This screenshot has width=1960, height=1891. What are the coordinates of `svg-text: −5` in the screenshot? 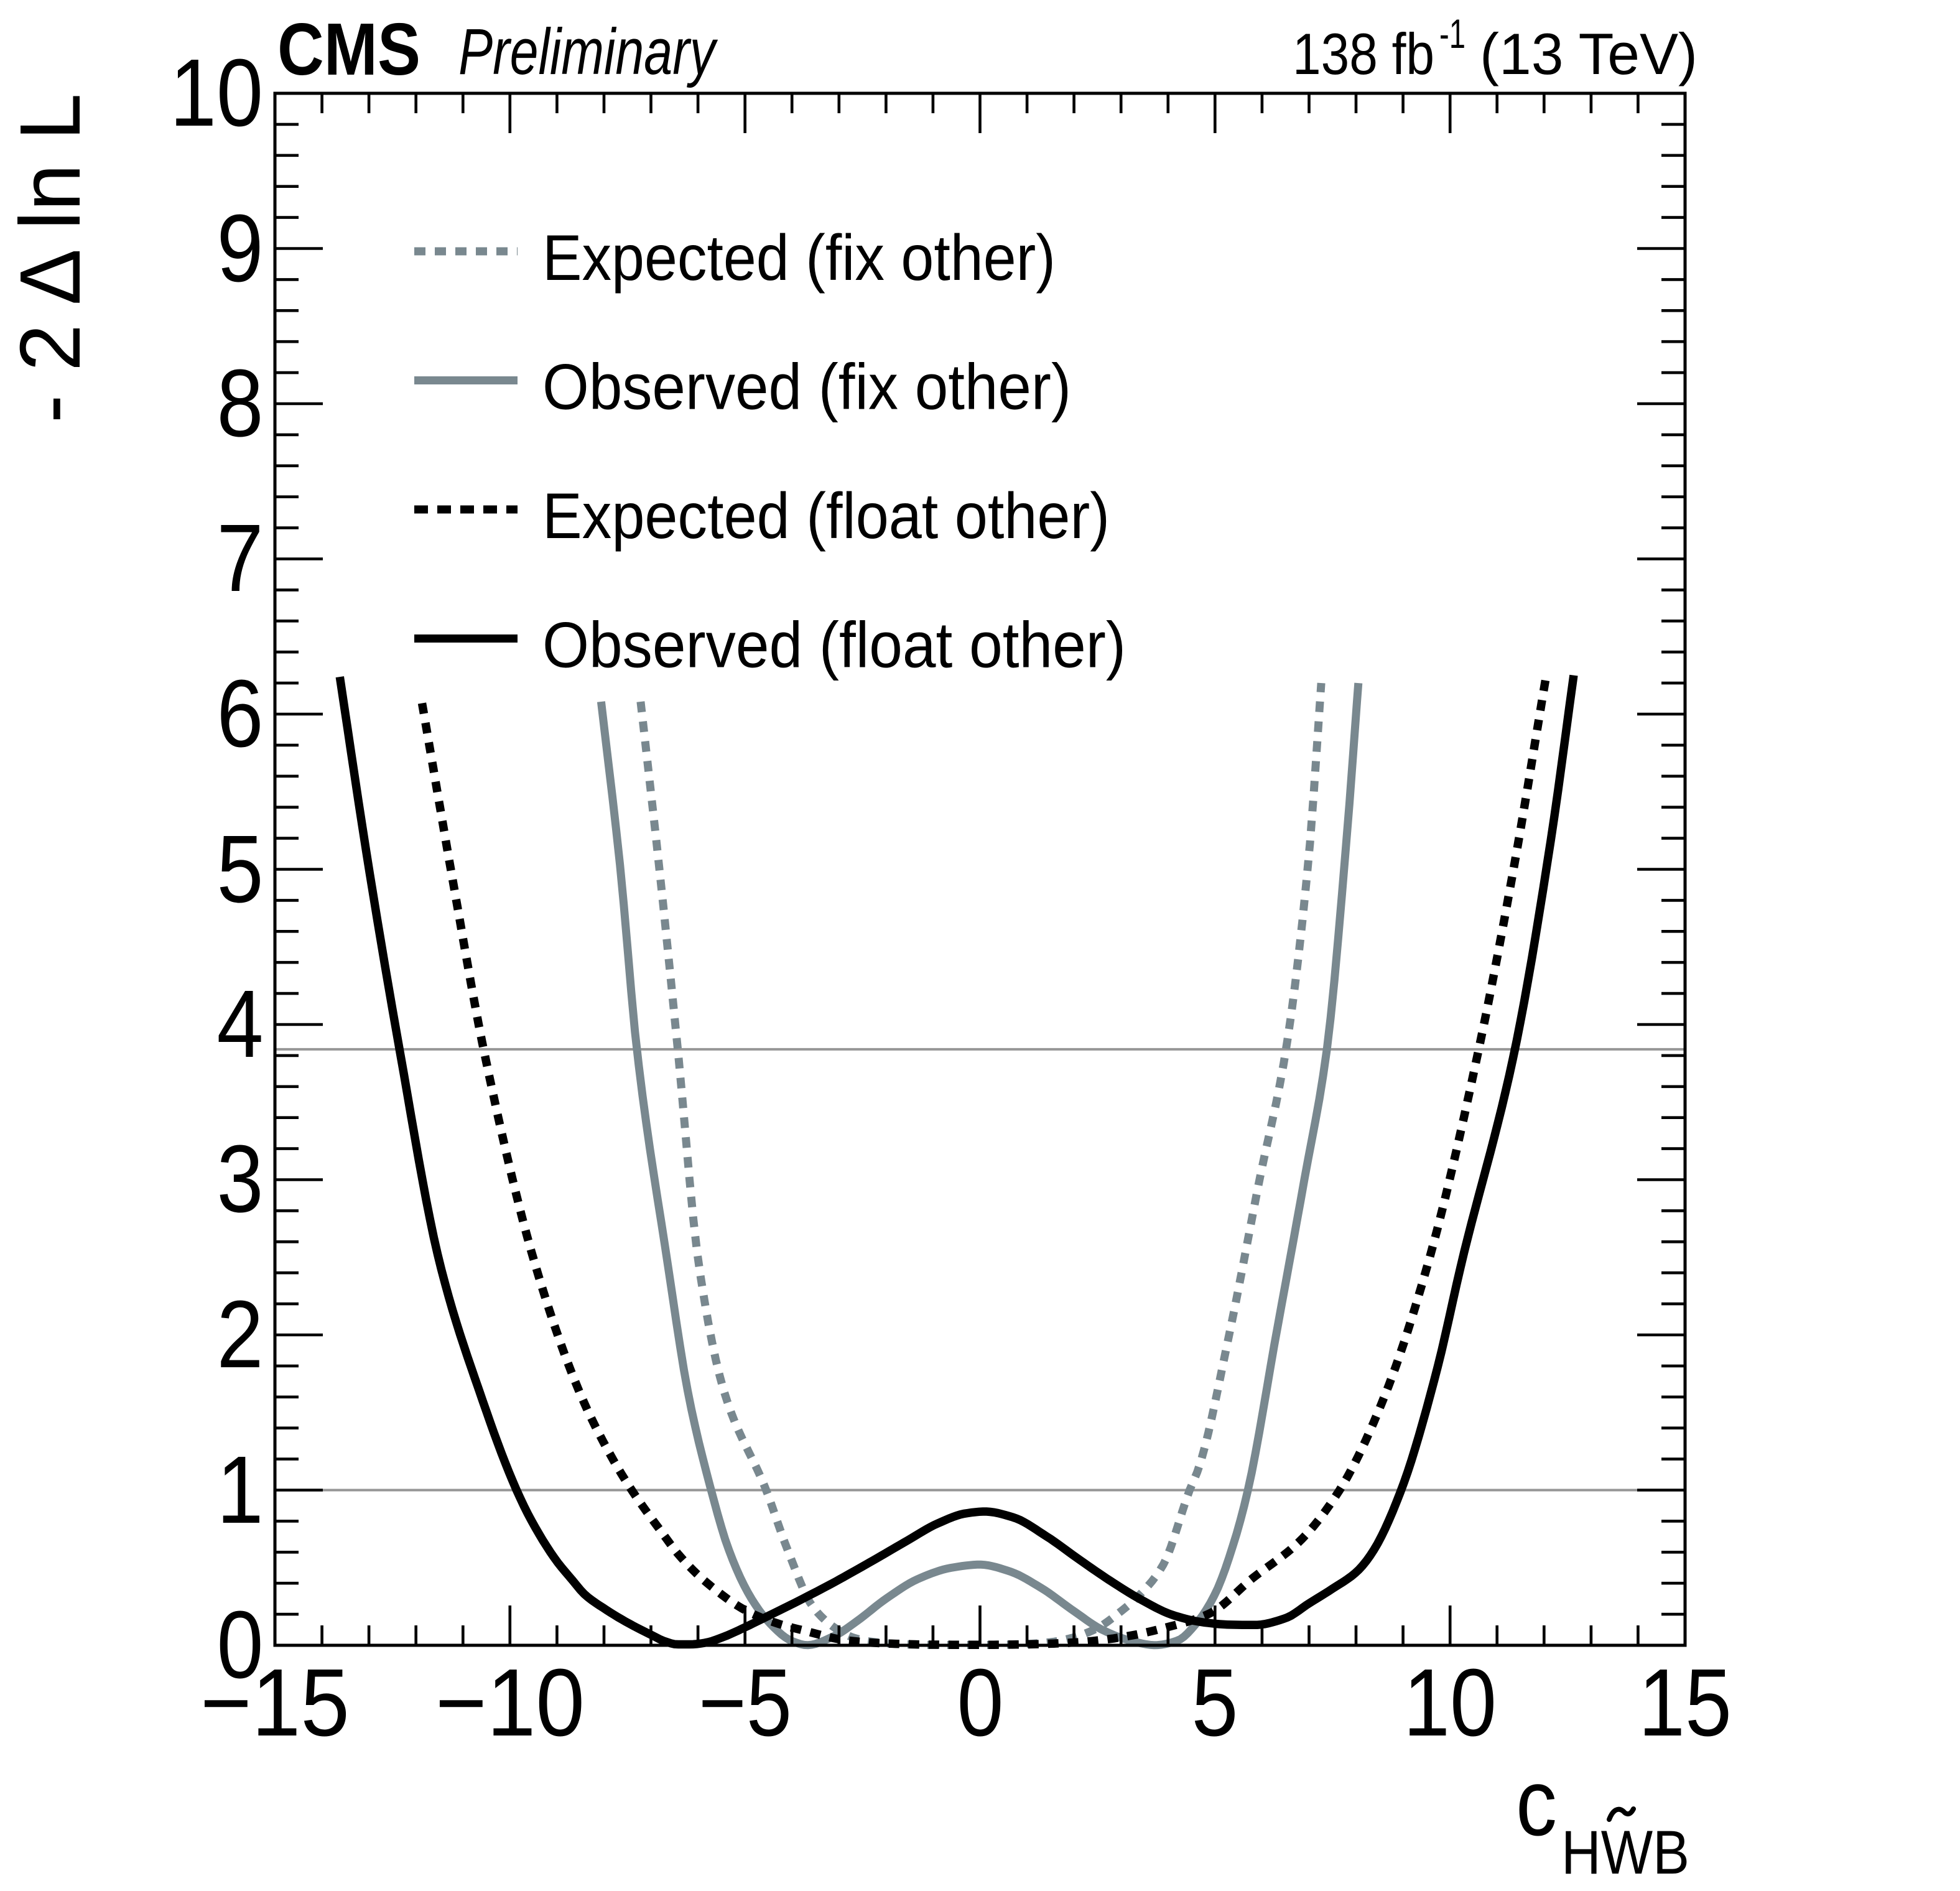 It's located at (745, 1702).